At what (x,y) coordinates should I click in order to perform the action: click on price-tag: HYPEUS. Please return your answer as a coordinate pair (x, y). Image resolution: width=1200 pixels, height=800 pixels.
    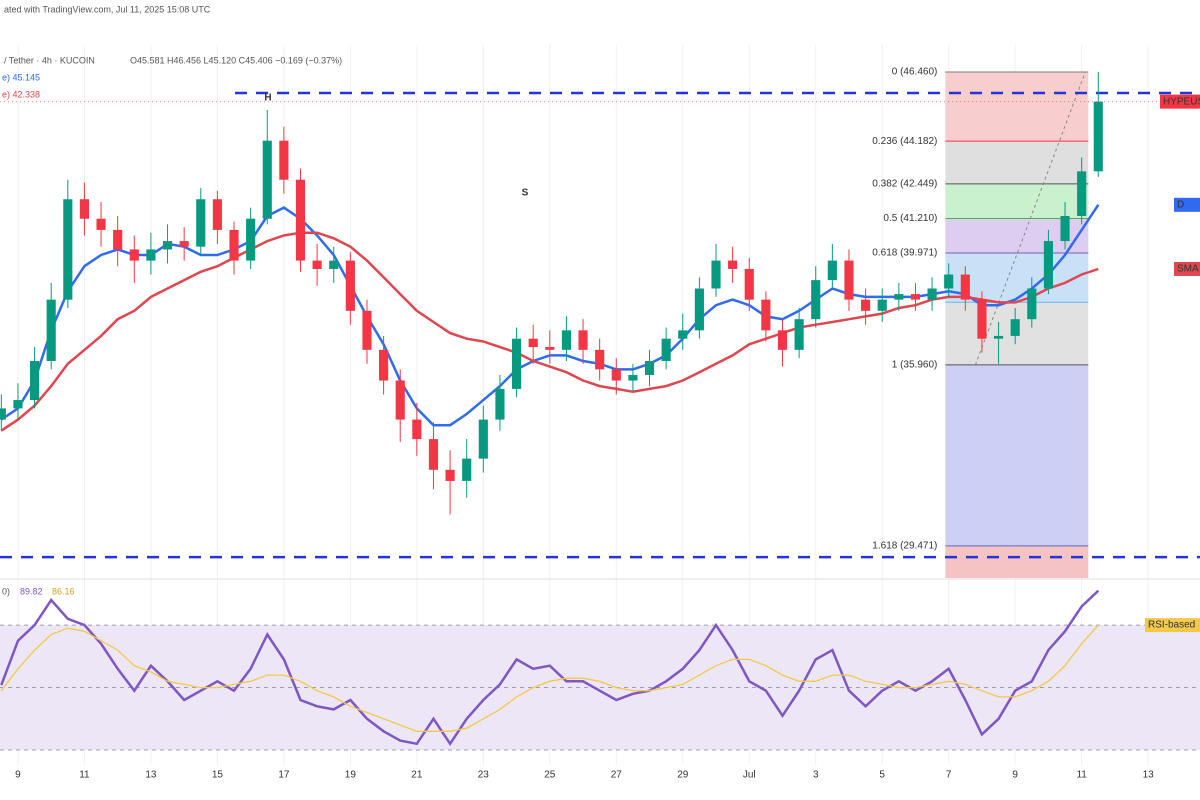
    Looking at the image, I should click on (1181, 101).